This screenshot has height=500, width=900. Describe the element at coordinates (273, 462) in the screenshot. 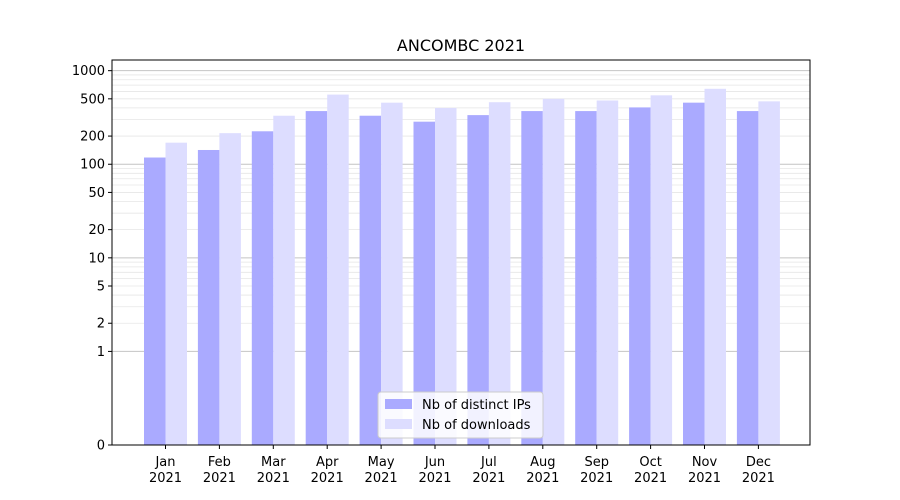

I see `x-tick-label-month: Mar` at that location.